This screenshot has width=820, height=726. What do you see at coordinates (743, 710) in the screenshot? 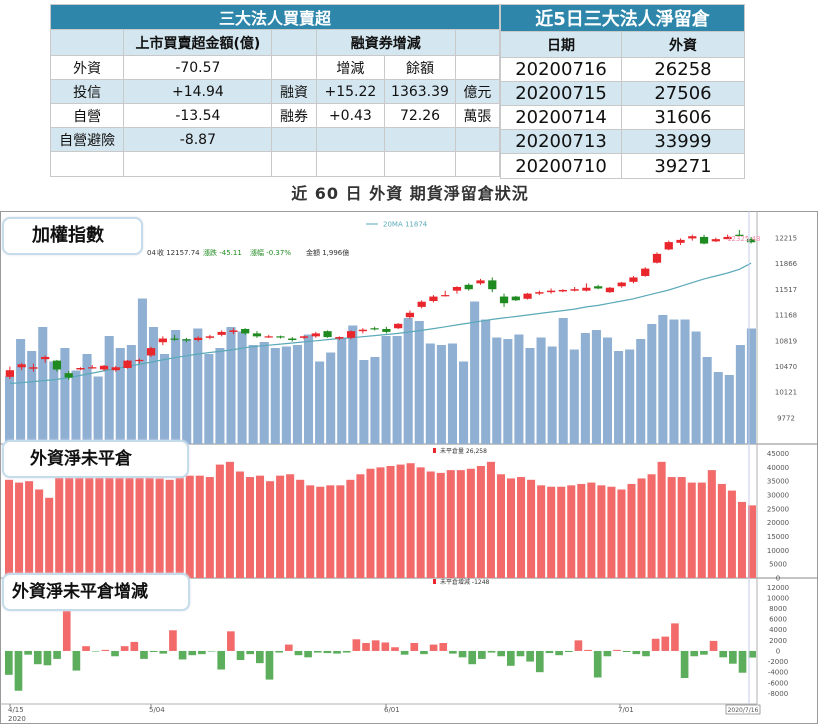
I see `last-date-label: 2020/7/16` at bounding box center [743, 710].